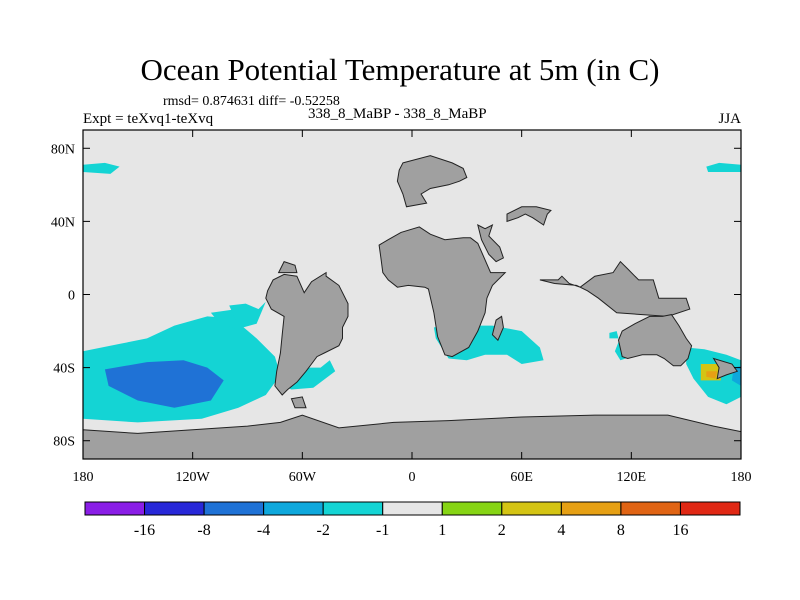 The height and width of the screenshot is (600, 800). Describe the element at coordinates (63, 149) in the screenshot. I see `y-tick-label-0: 80N` at that location.